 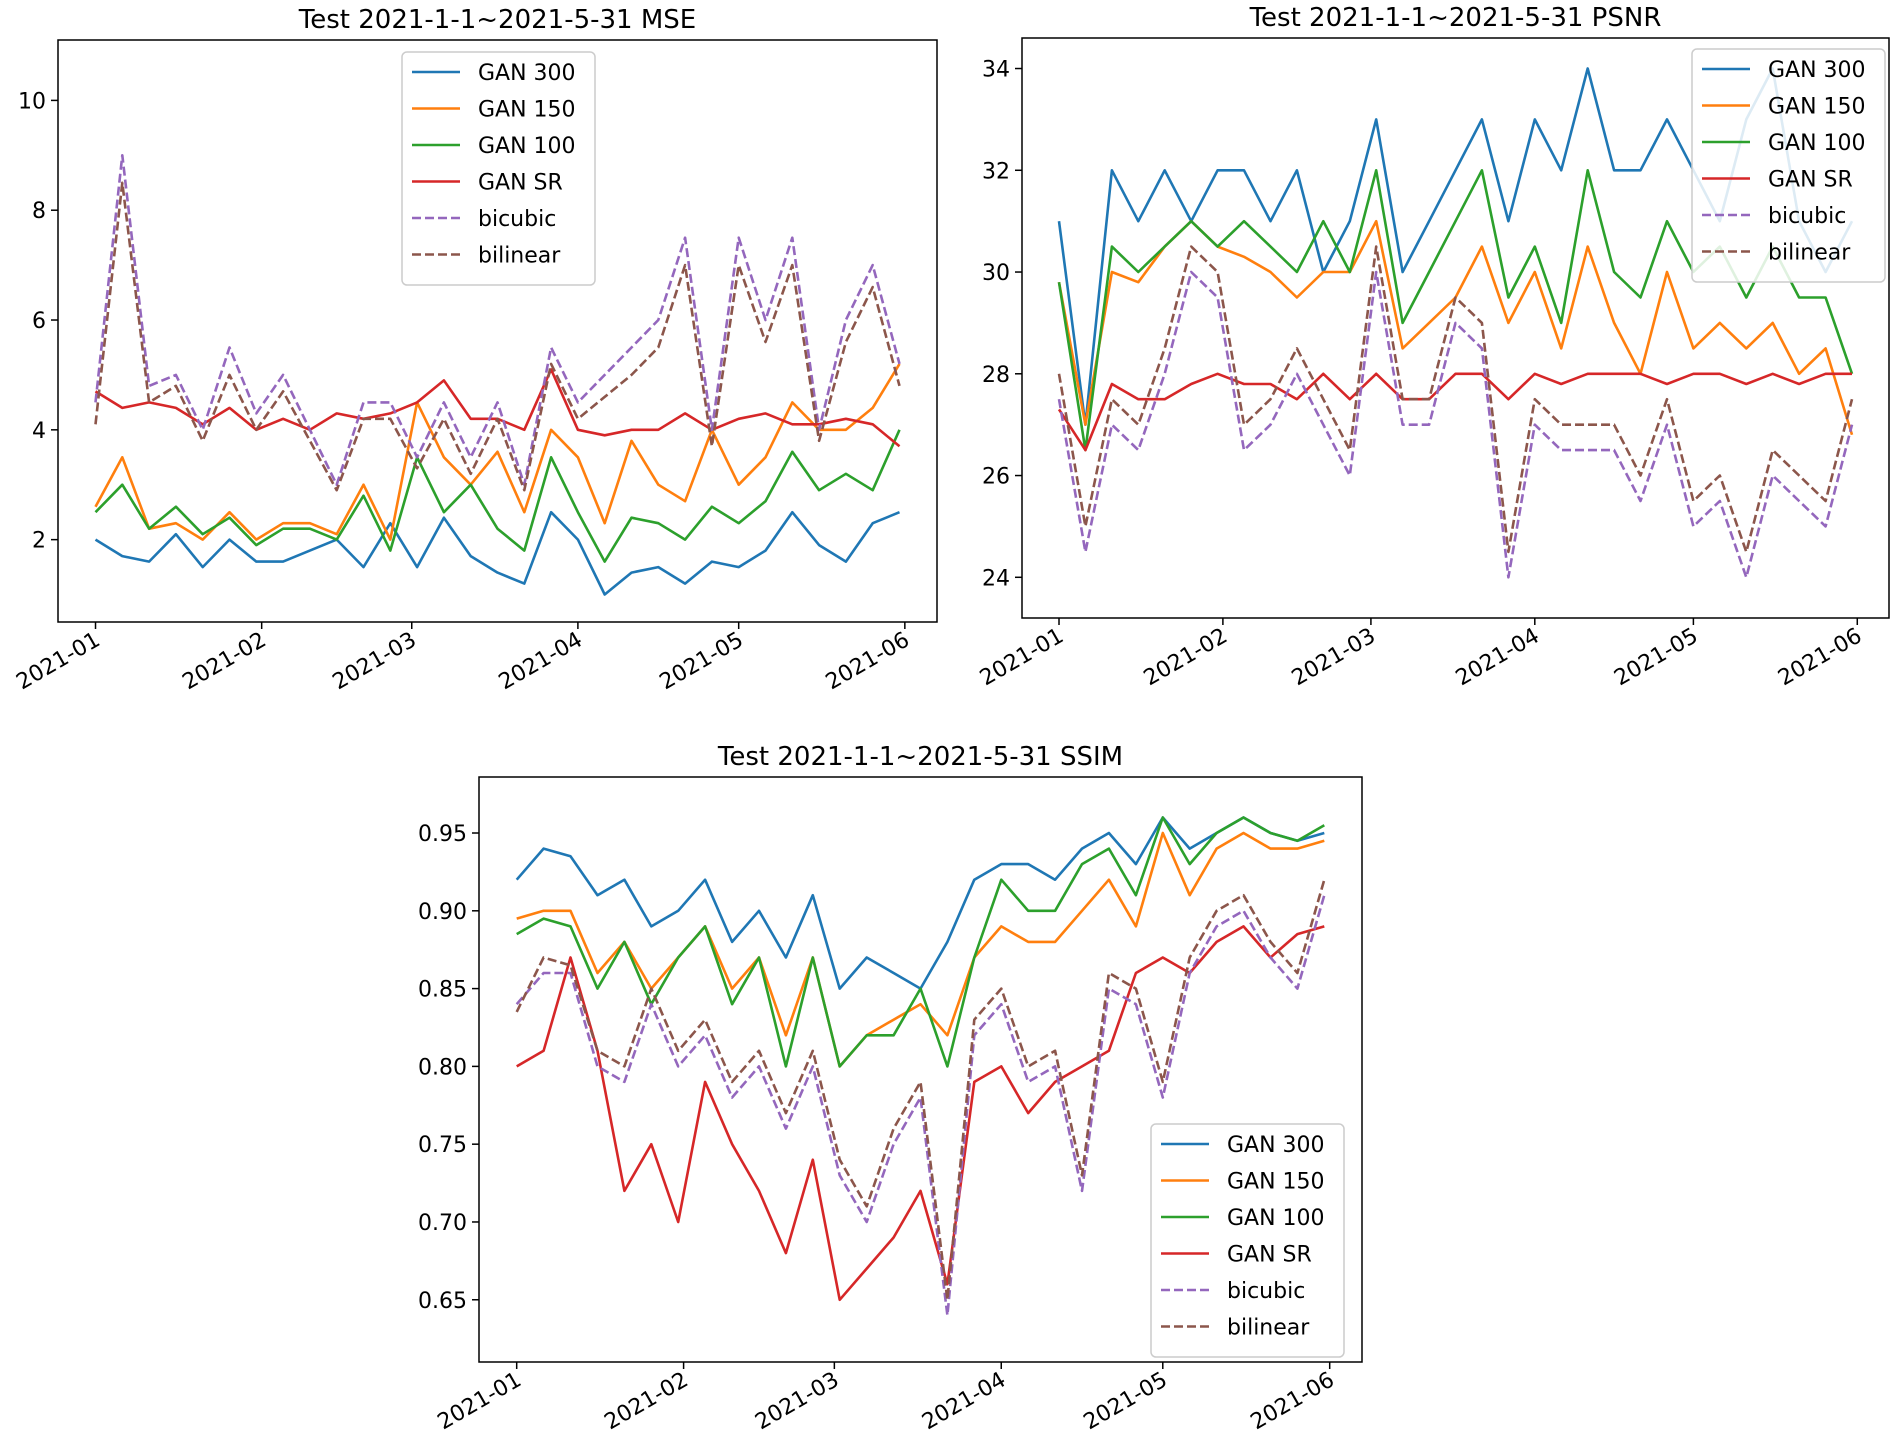 What do you see at coordinates (442, 912) in the screenshot?
I see `y-tick-label: 0.90` at bounding box center [442, 912].